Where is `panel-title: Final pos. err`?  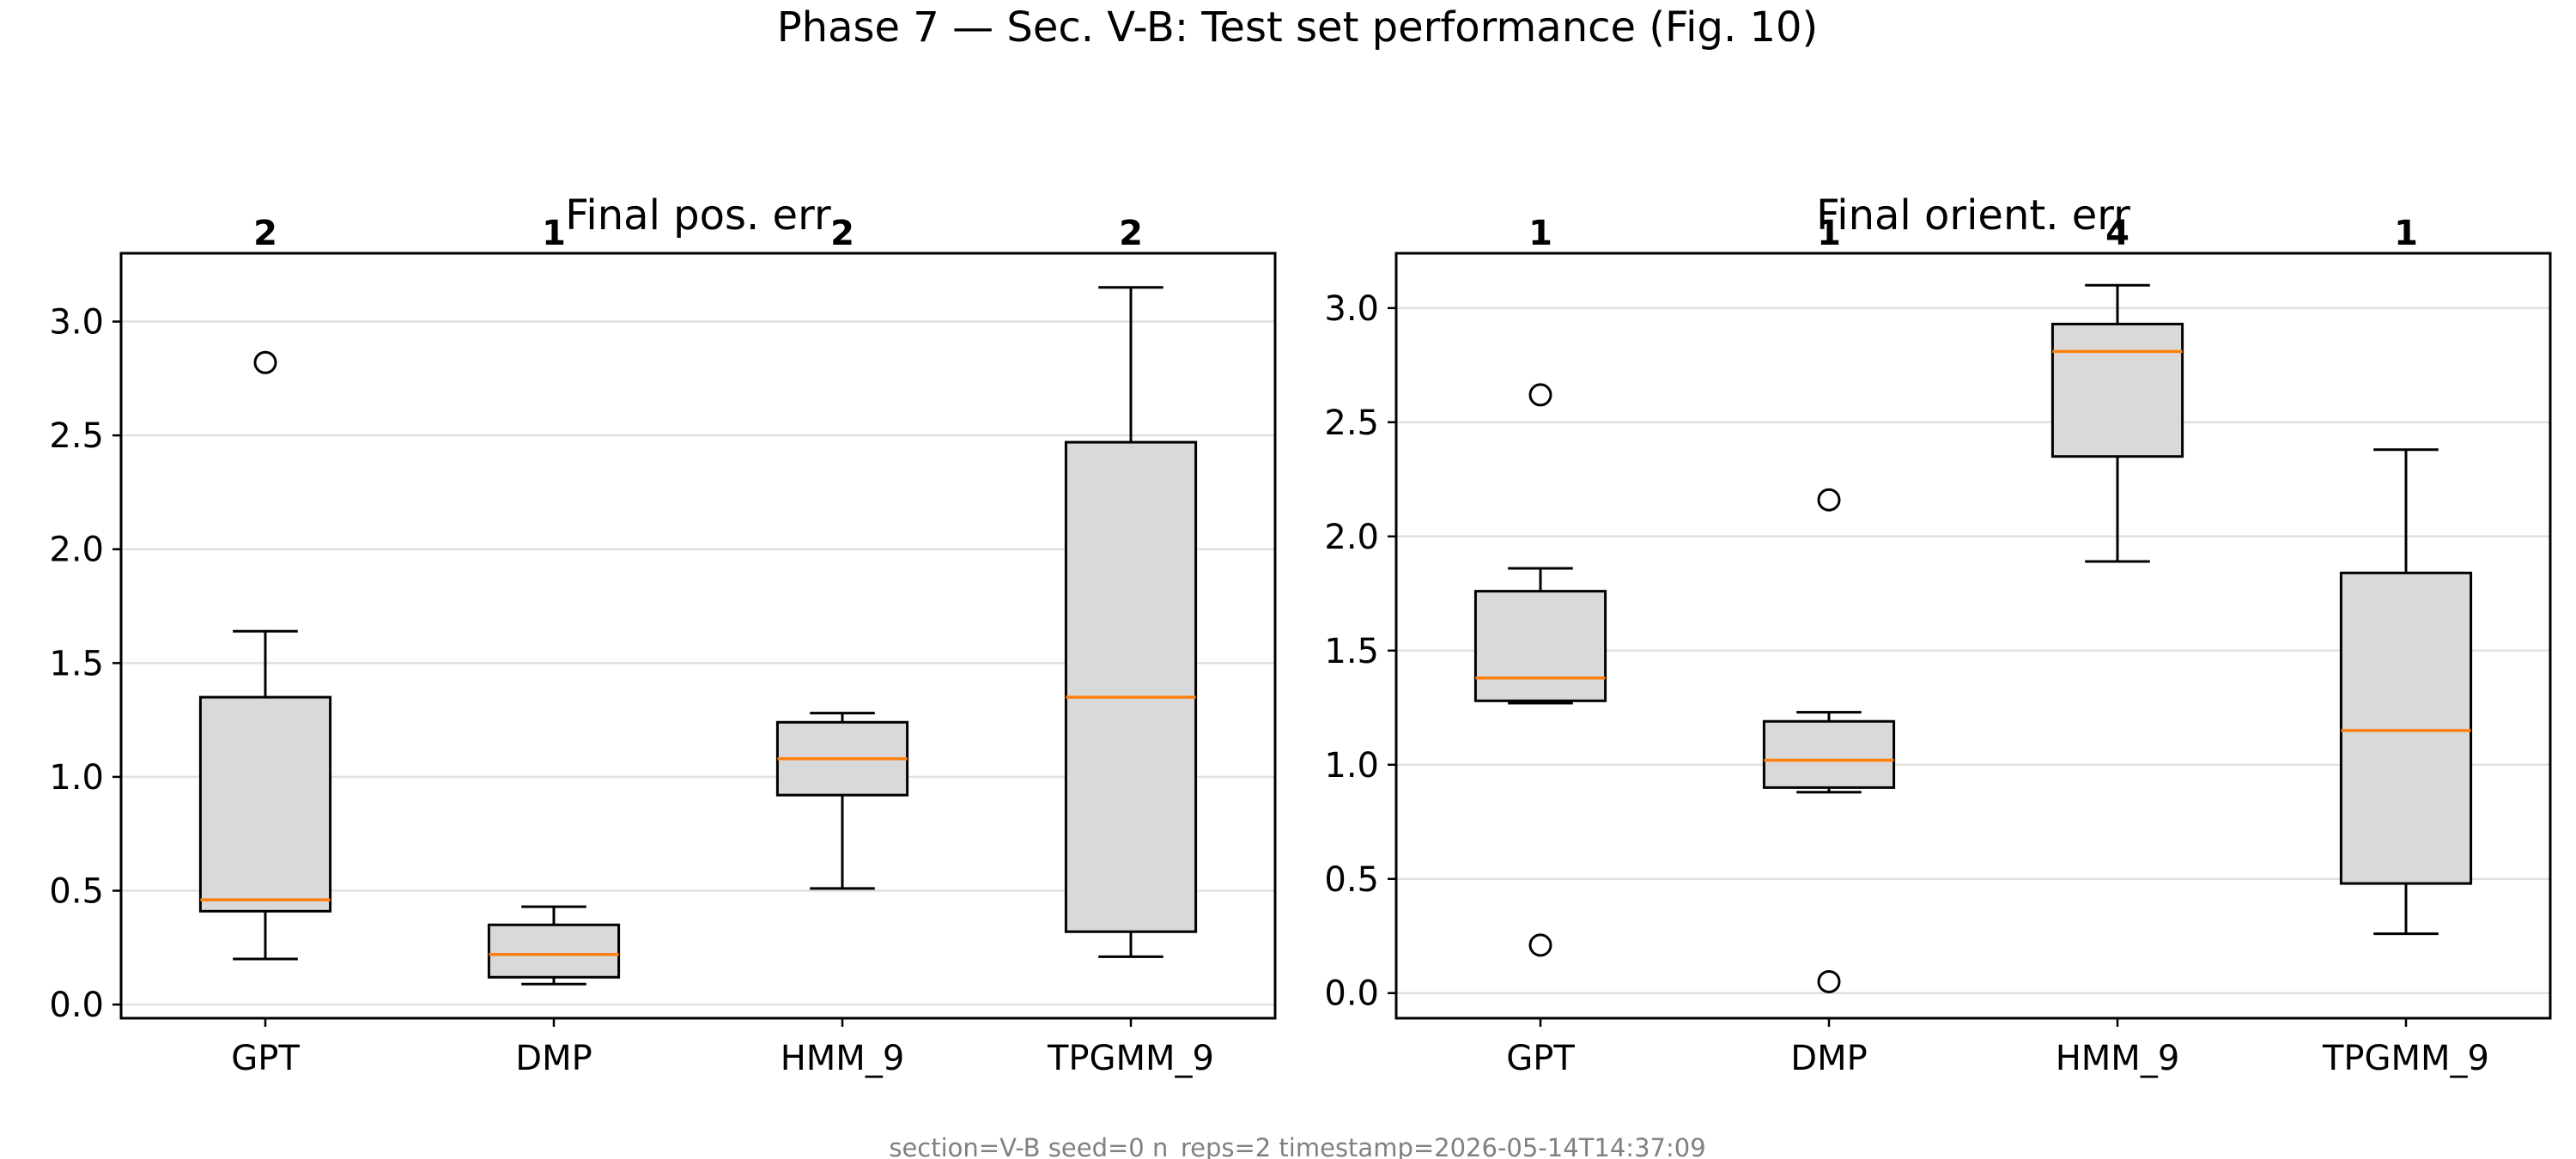 panel-title: Final pos. err is located at coordinates (698, 215).